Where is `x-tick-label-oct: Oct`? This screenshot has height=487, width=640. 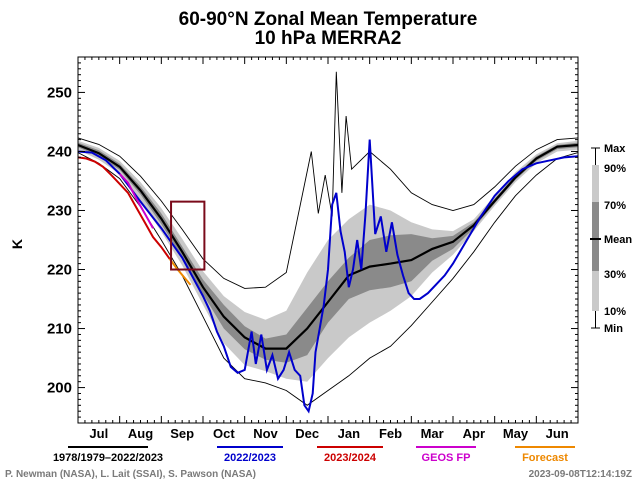
x-tick-label-oct: Oct is located at coordinates (224, 433).